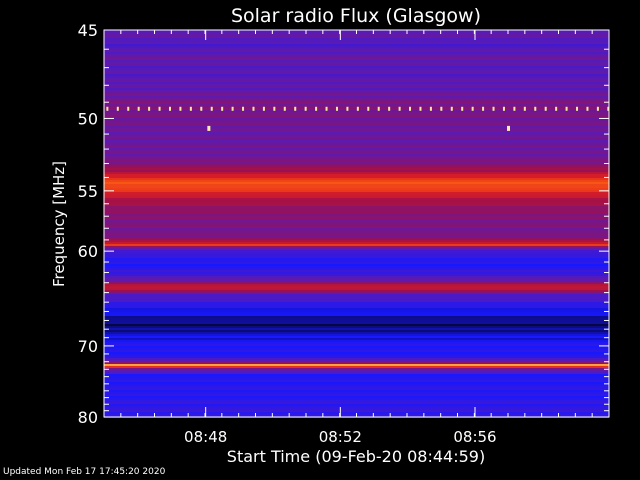 This screenshot has height=480, width=640. I want to click on y-tick-label: 50, so click(88, 118).